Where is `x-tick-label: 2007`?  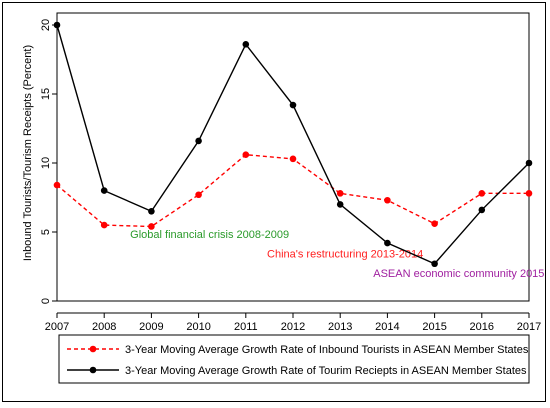 x-tick-label: 2007 is located at coordinates (57, 327).